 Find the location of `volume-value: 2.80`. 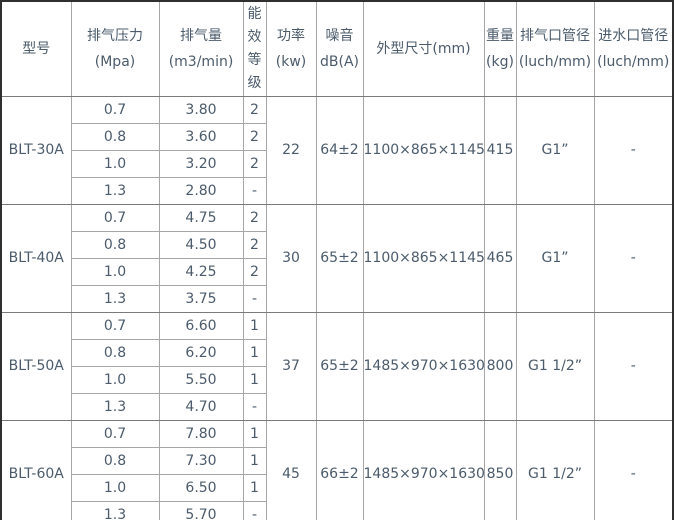

volume-value: 2.80 is located at coordinates (201, 190).